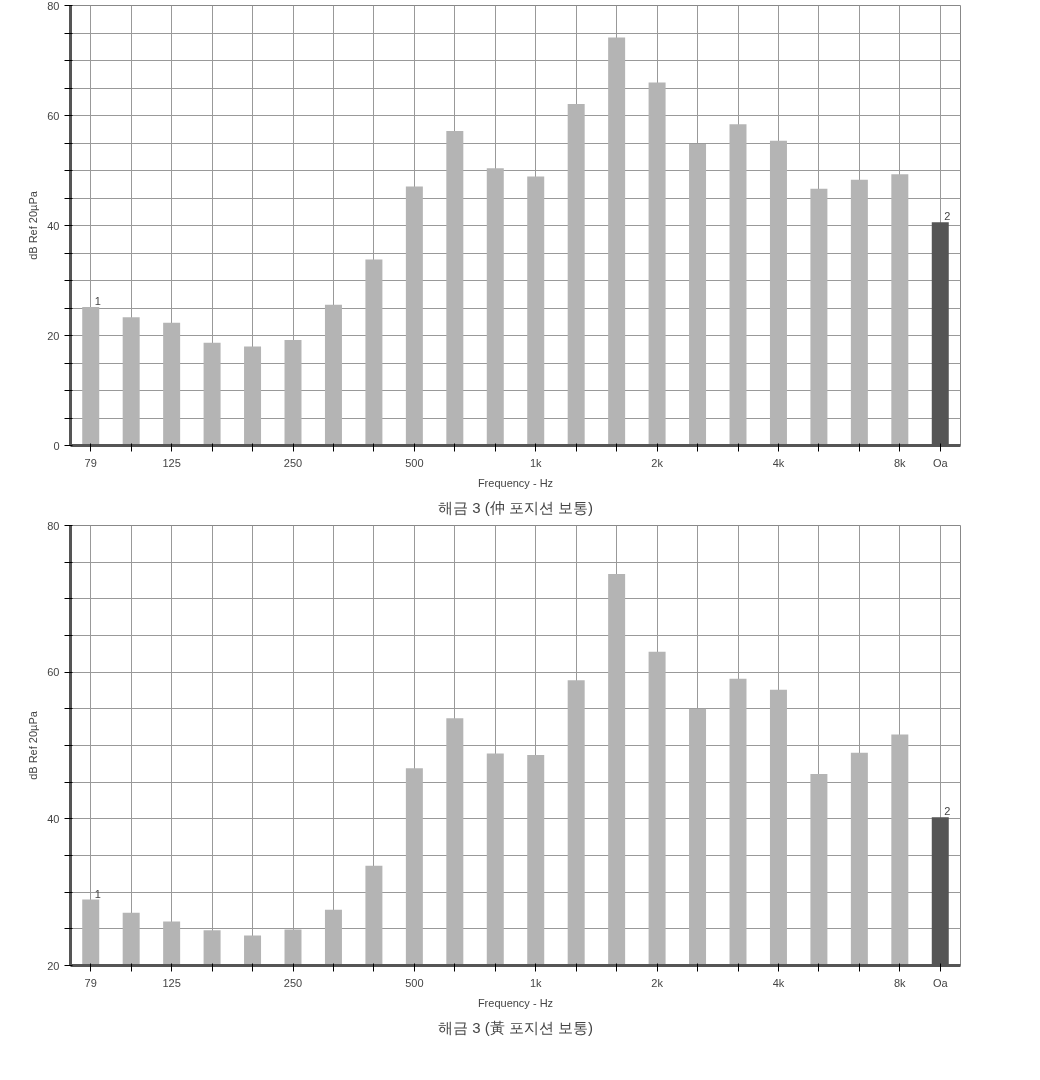  I want to click on text: 해금 3 (黃 포지션 보통), so click(516, 1027).